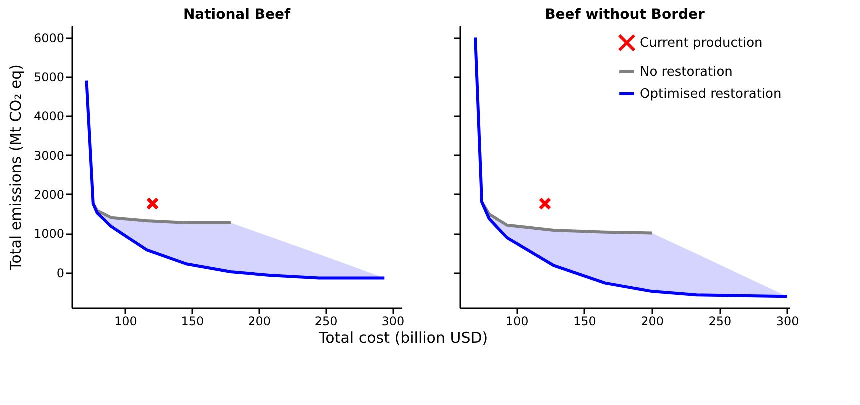 The height and width of the screenshot is (405, 860). What do you see at coordinates (60, 273) in the screenshot?
I see `y-tick-label: 0` at bounding box center [60, 273].